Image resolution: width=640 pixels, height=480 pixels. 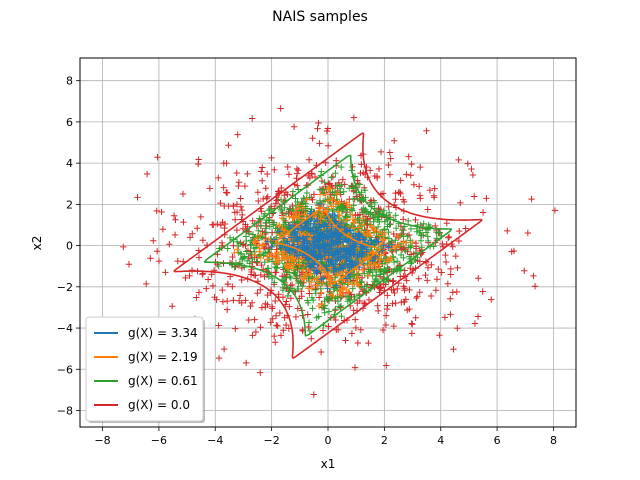 I want to click on y-tick-label: 6, so click(x=69, y=122).